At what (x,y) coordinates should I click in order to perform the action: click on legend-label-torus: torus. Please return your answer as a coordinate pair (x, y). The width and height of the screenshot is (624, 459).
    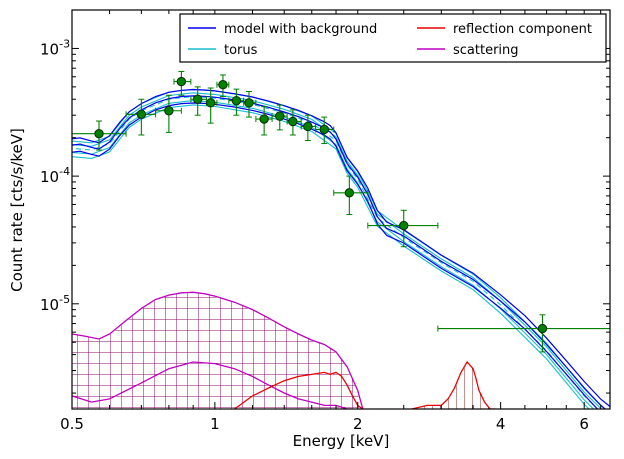
    Looking at the image, I should click on (241, 50).